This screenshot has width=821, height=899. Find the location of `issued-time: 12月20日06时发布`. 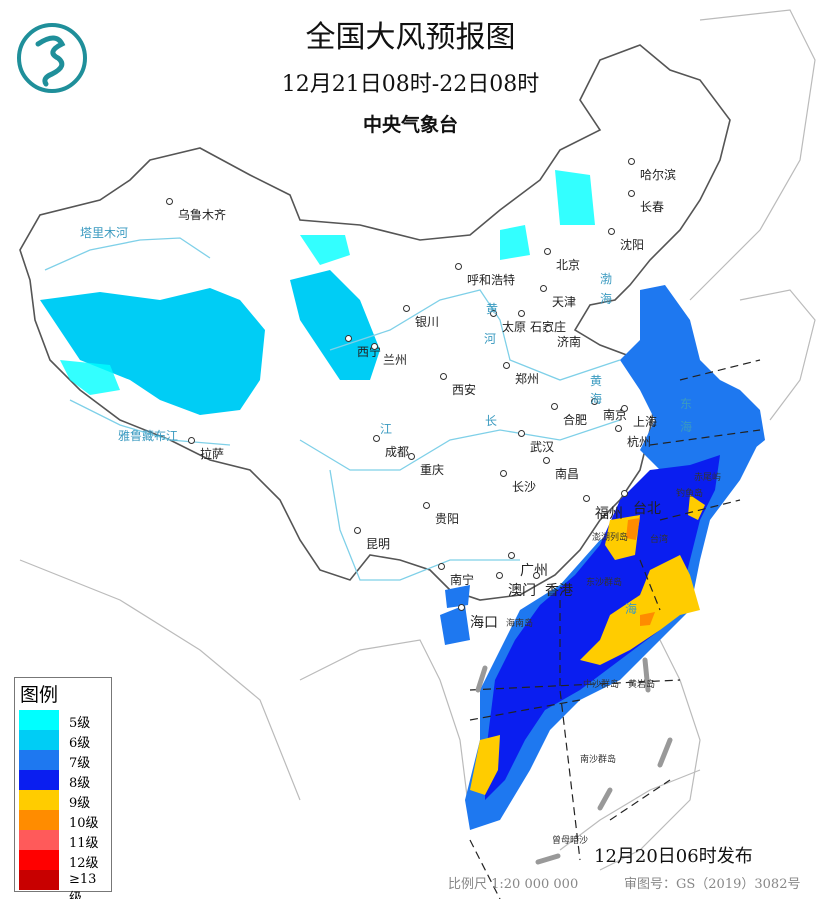

issued-time: 12月20日06时发布 is located at coordinates (673, 856).